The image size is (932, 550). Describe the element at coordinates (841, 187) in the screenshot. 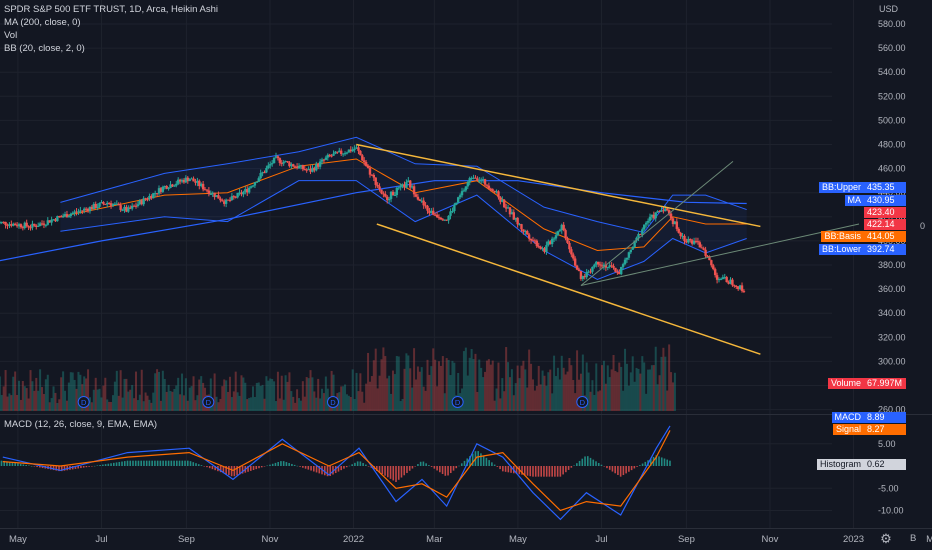

I see `tag-key: BB:Upper` at that location.